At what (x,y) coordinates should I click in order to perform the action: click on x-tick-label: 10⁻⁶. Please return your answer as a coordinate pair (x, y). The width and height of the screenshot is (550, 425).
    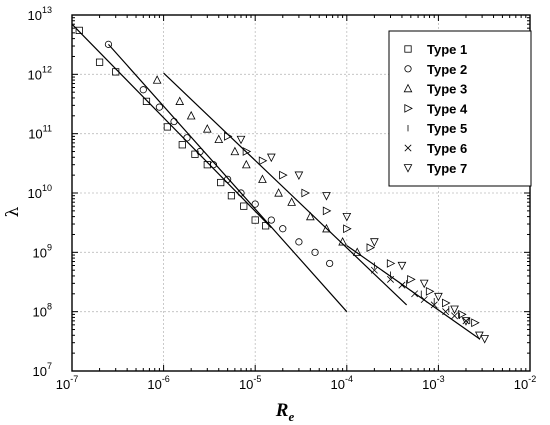
    Looking at the image, I should click on (158, 383).